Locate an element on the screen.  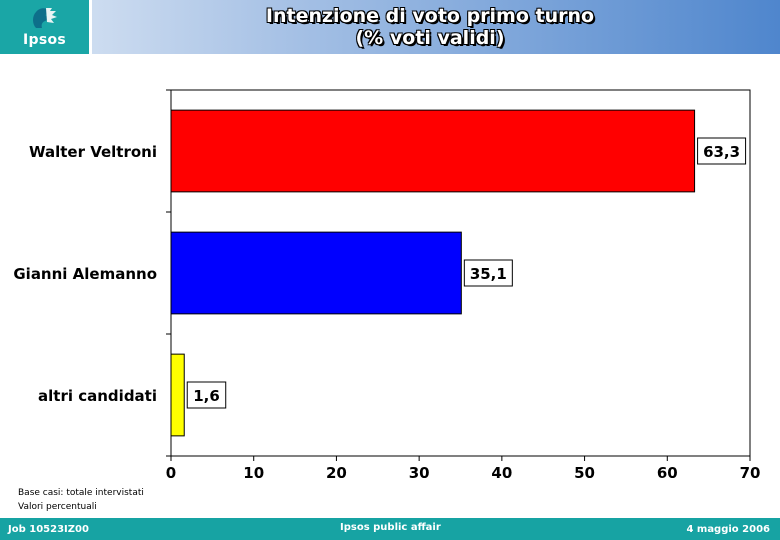
footer-job: Job 10523IZ00 is located at coordinates (48, 529).